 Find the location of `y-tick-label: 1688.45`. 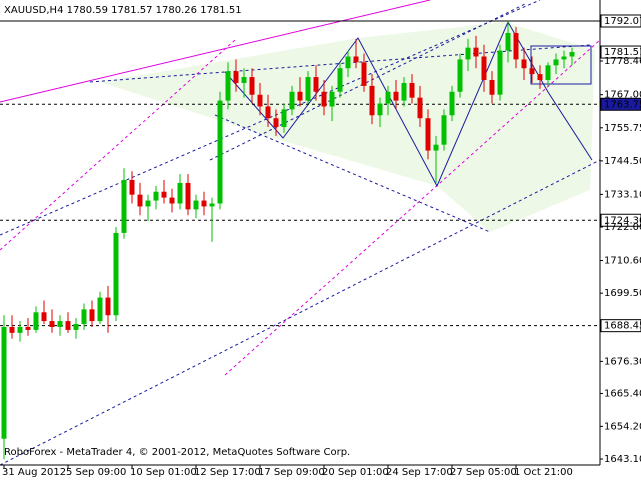

y-tick-label: 1688.45 is located at coordinates (622, 326).